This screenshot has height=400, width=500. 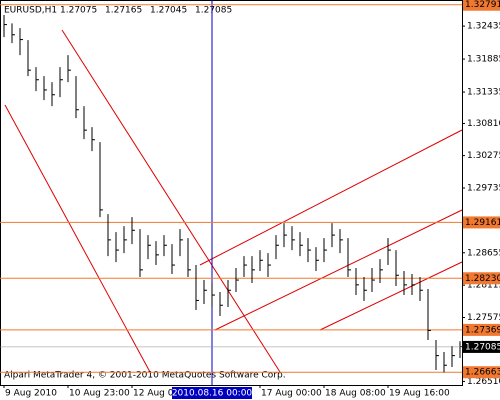 I want to click on header-value: 1.27165, so click(x=123, y=11).